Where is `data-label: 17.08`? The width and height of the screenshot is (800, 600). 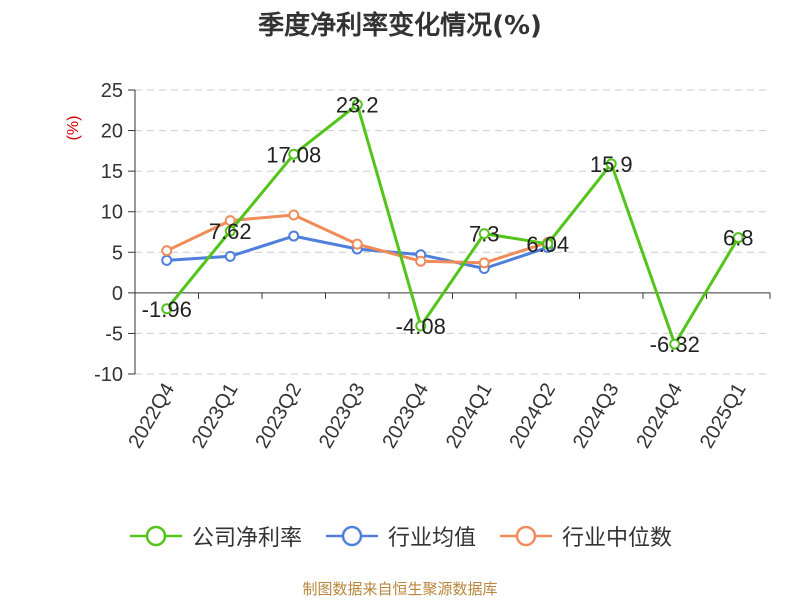 data-label: 17.08 is located at coordinates (293, 154).